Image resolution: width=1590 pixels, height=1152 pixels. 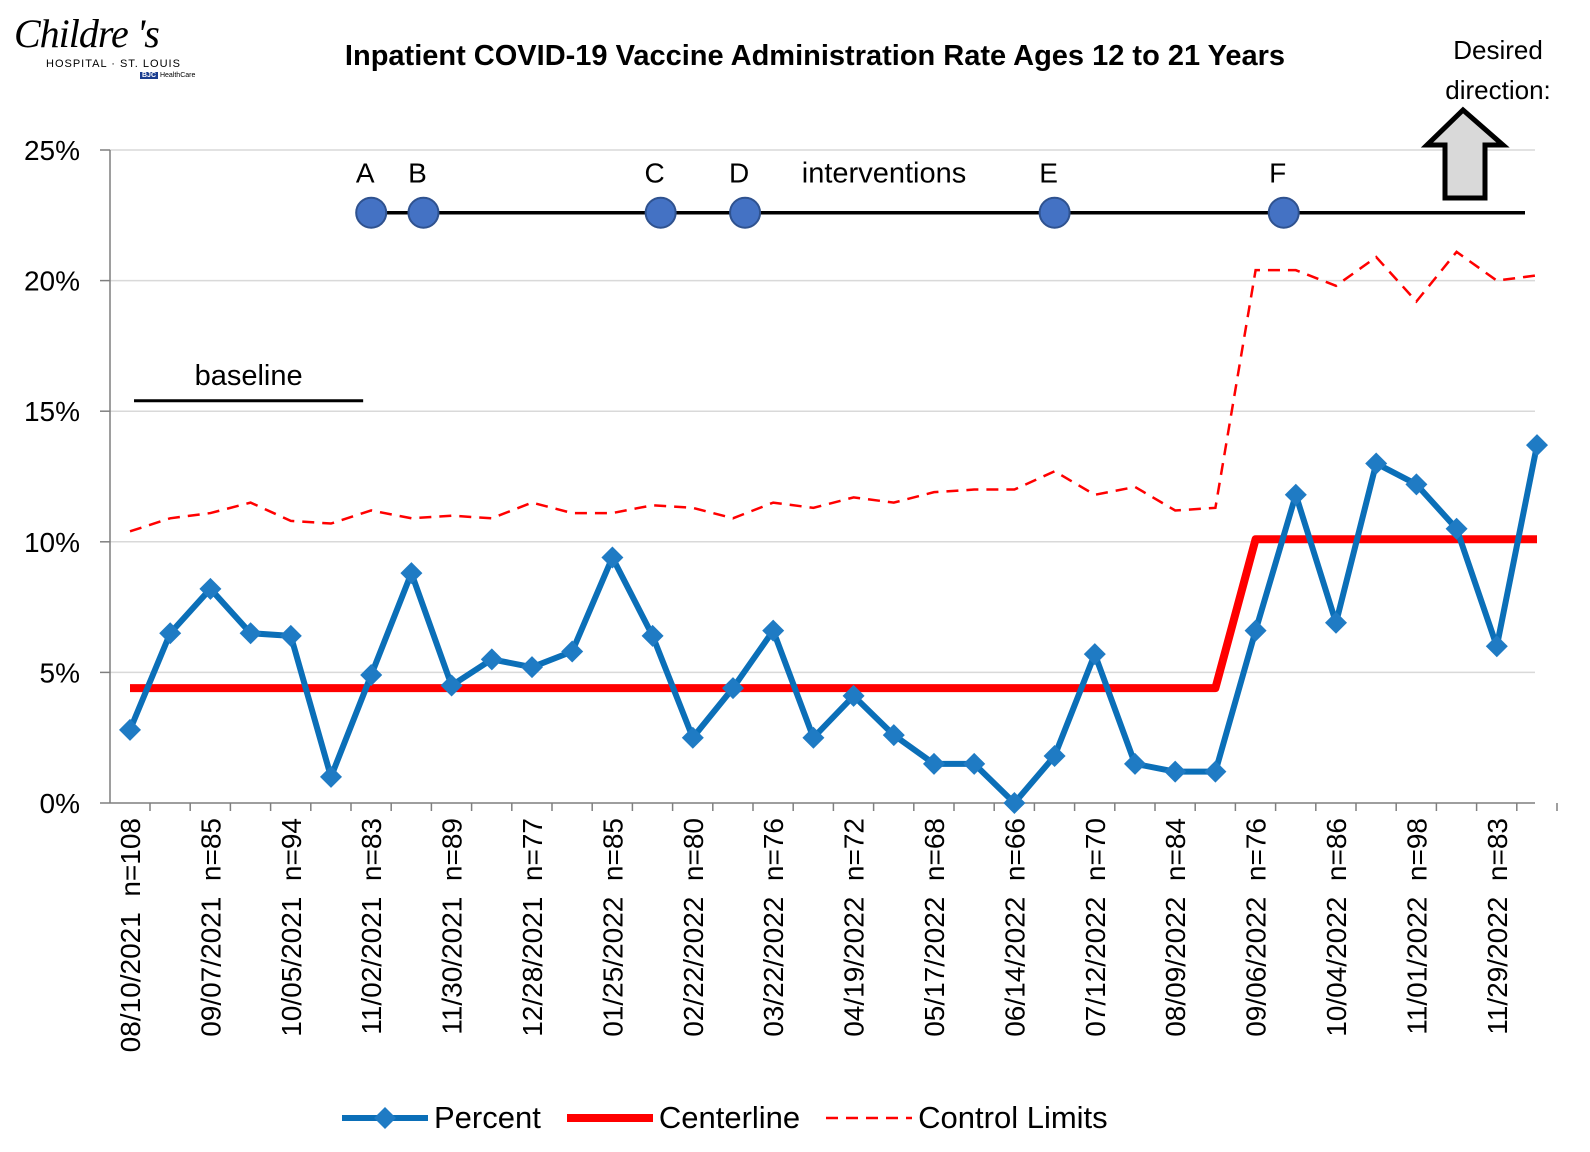 I want to click on x-tick-label: 03/22/2022 n=76, so click(x=773, y=927).